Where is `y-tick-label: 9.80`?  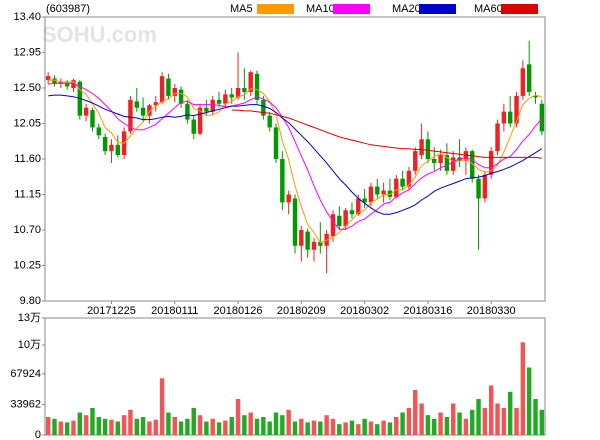 y-tick-label: 9.80 is located at coordinates (30, 301).